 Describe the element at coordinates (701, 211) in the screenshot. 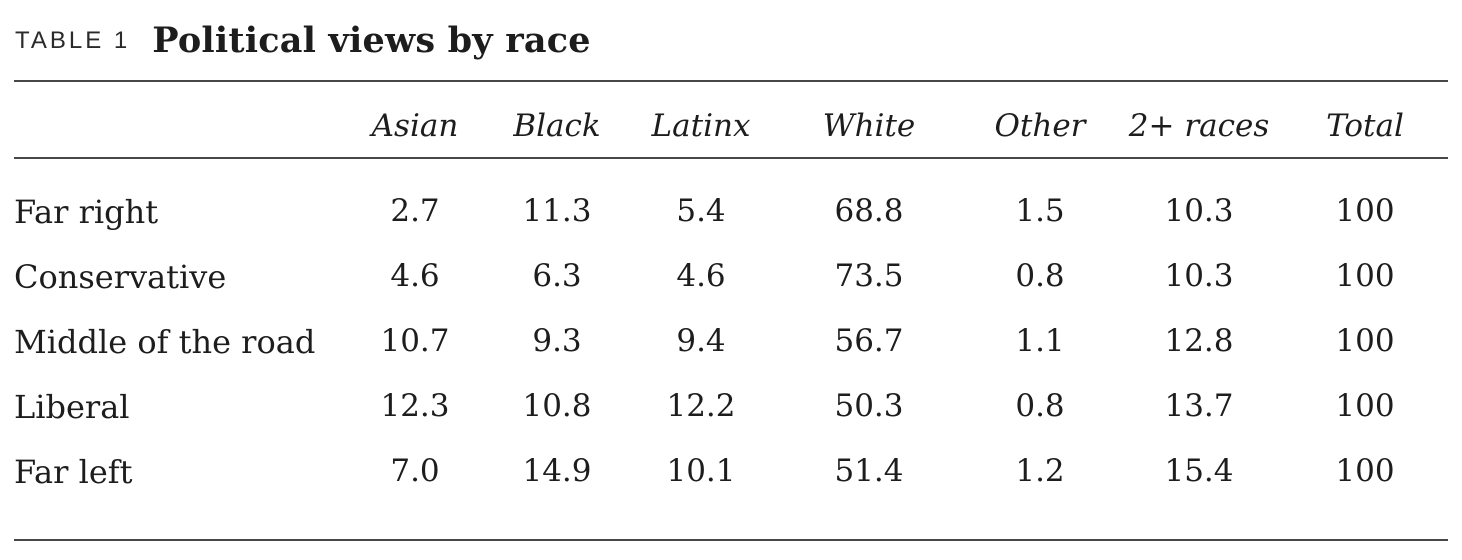

I see `cell-far-right-latinx: 5.4` at that location.